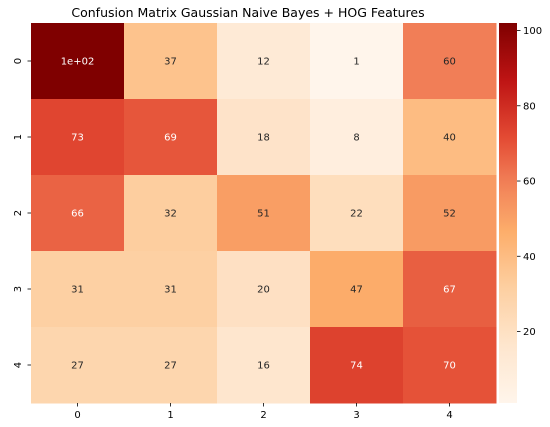 The image size is (550, 427). I want to click on cell-label-0-0: 1e+02, so click(78, 62).